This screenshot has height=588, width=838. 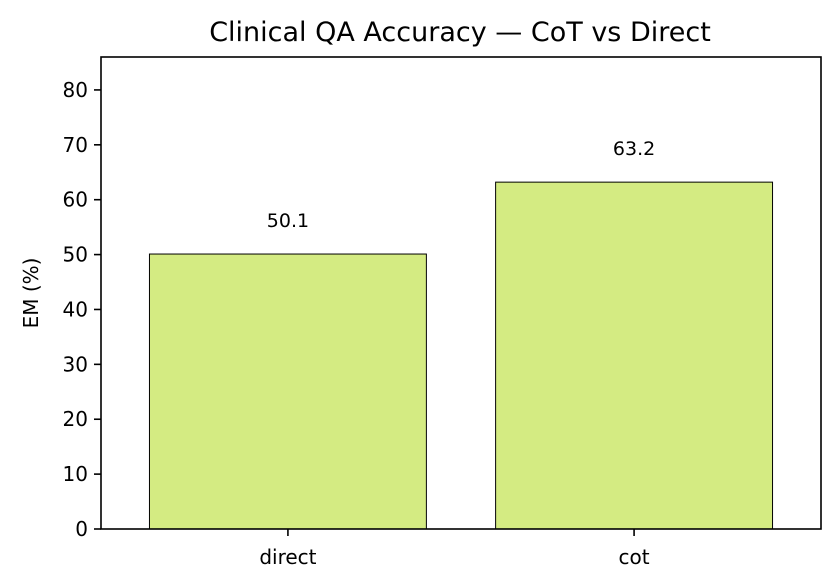 What do you see at coordinates (75, 364) in the screenshot?
I see `y-tick-label-30: 30` at bounding box center [75, 364].